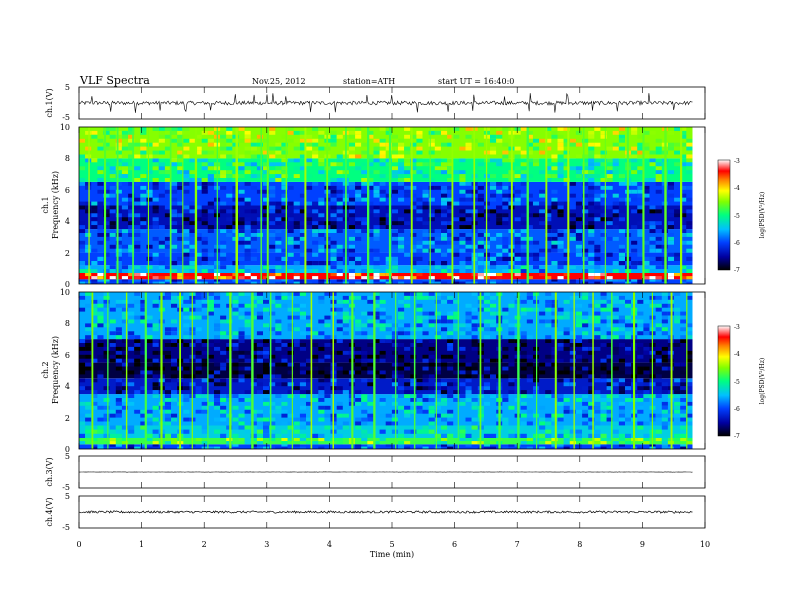 The width and height of the screenshot is (792, 612). Describe the element at coordinates (737, 270) in the screenshot. I see `ch1-colorbar-tick-neg7: -7` at that location.